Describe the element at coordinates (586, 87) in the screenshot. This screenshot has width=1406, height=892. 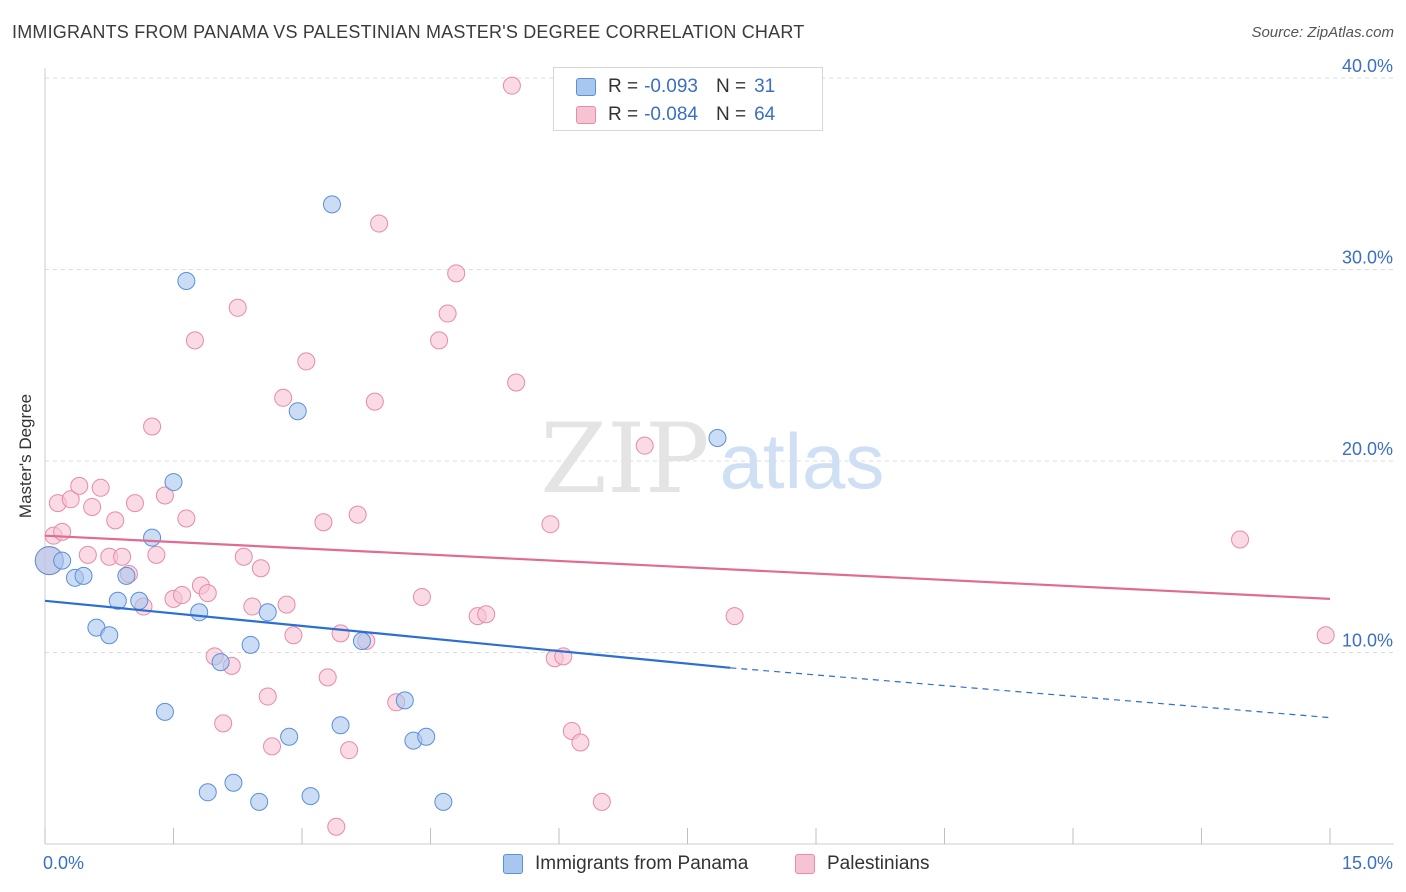
I see `legend-swatch-panama` at that location.